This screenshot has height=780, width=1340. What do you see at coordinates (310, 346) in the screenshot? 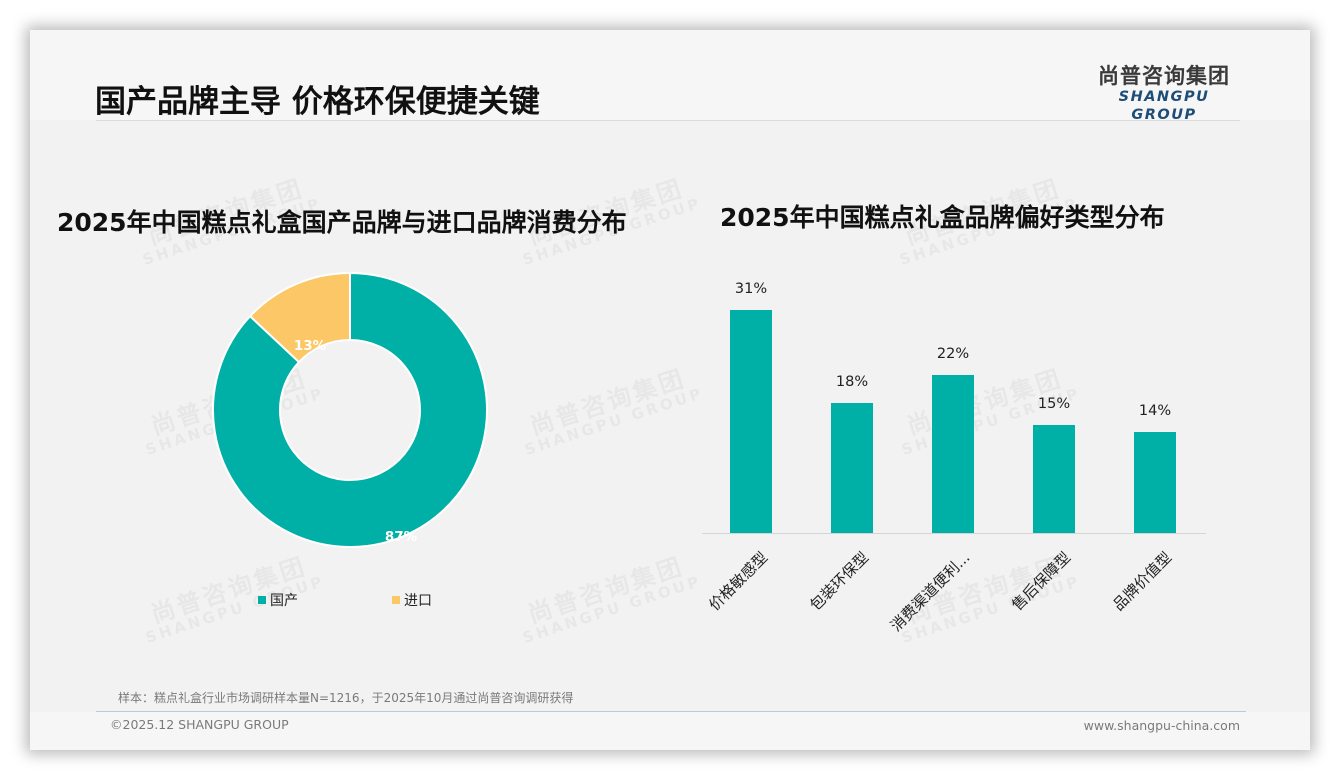
I see `donut-label-imported: 13%` at bounding box center [310, 346].